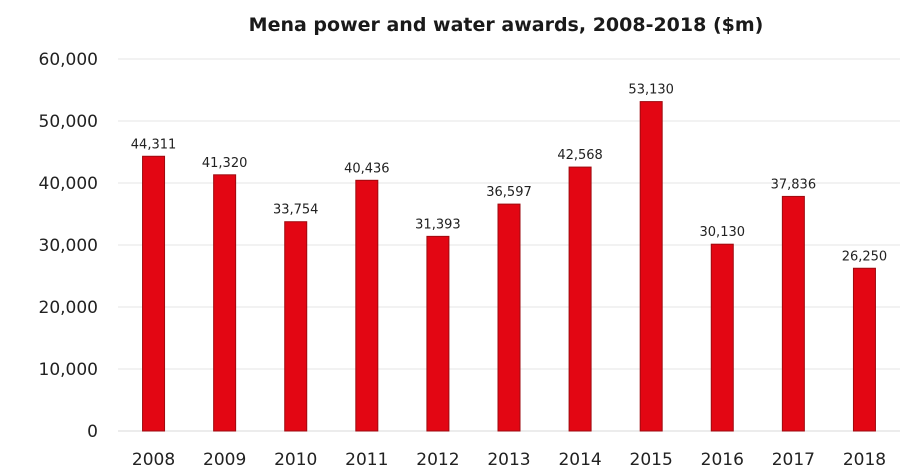  What do you see at coordinates (651, 460) in the screenshot?
I see `x-tick-label-2015: 2015` at bounding box center [651, 460].